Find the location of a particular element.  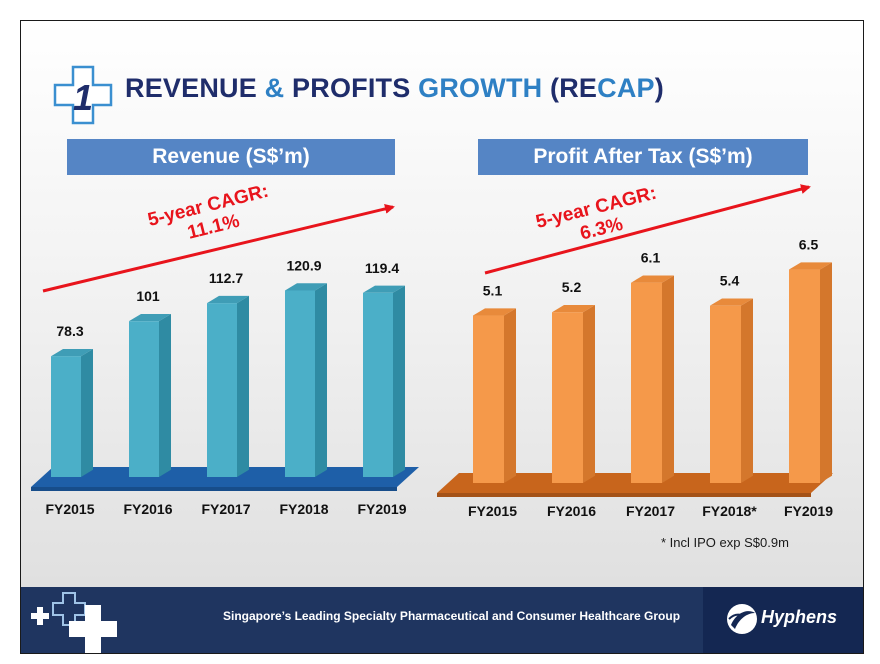

title-part-3: GROWTH is located at coordinates (484, 88).